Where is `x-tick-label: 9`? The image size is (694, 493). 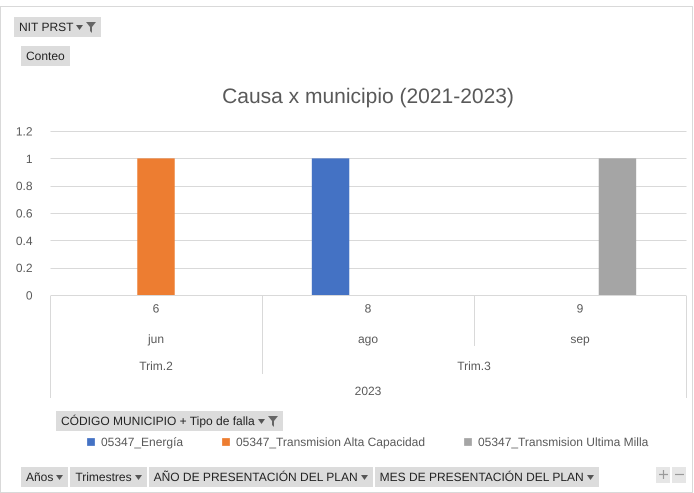 x-tick-label: 9 is located at coordinates (580, 309).